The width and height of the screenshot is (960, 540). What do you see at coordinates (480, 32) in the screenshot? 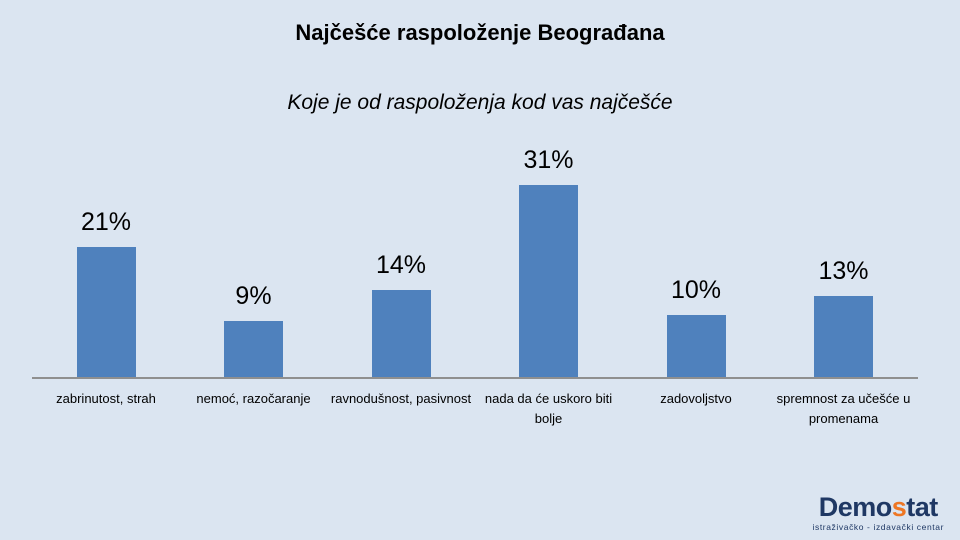
I see `chart-title: Najčešće raspoloženje Beograđana` at bounding box center [480, 32].